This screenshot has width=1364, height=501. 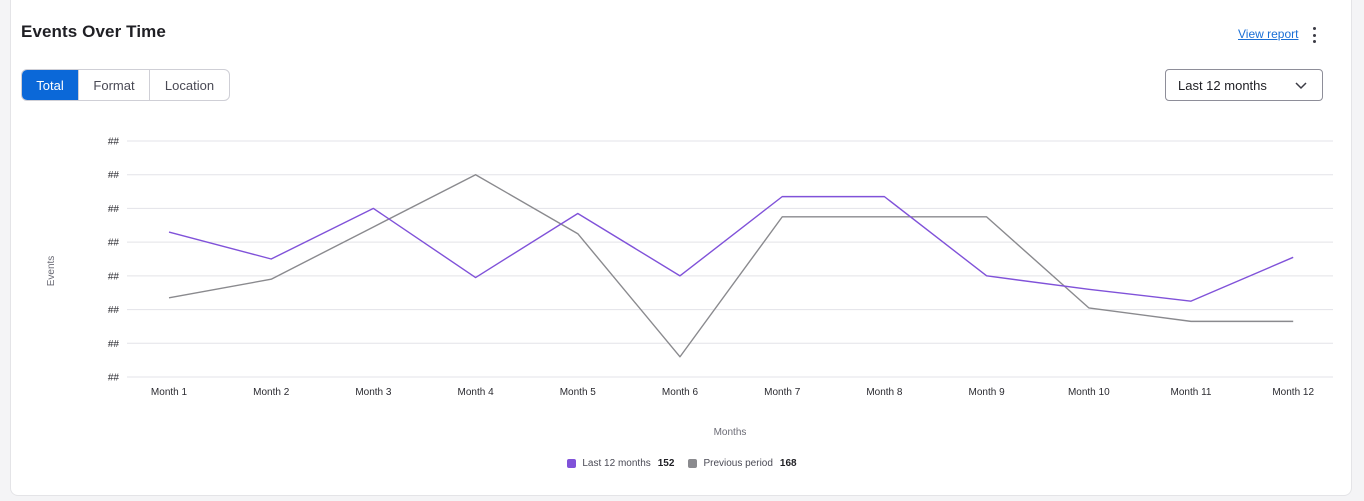 What do you see at coordinates (1191, 392) in the screenshot?
I see `x-tick-label: Month 11` at bounding box center [1191, 392].